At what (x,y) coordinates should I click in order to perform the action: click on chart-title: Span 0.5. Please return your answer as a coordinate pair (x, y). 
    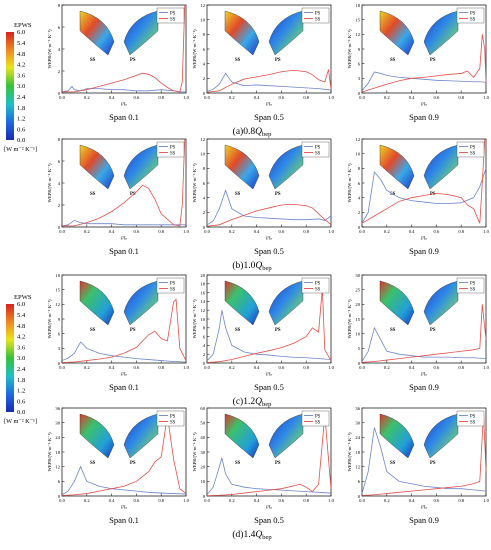
    Looking at the image, I should click on (269, 387).